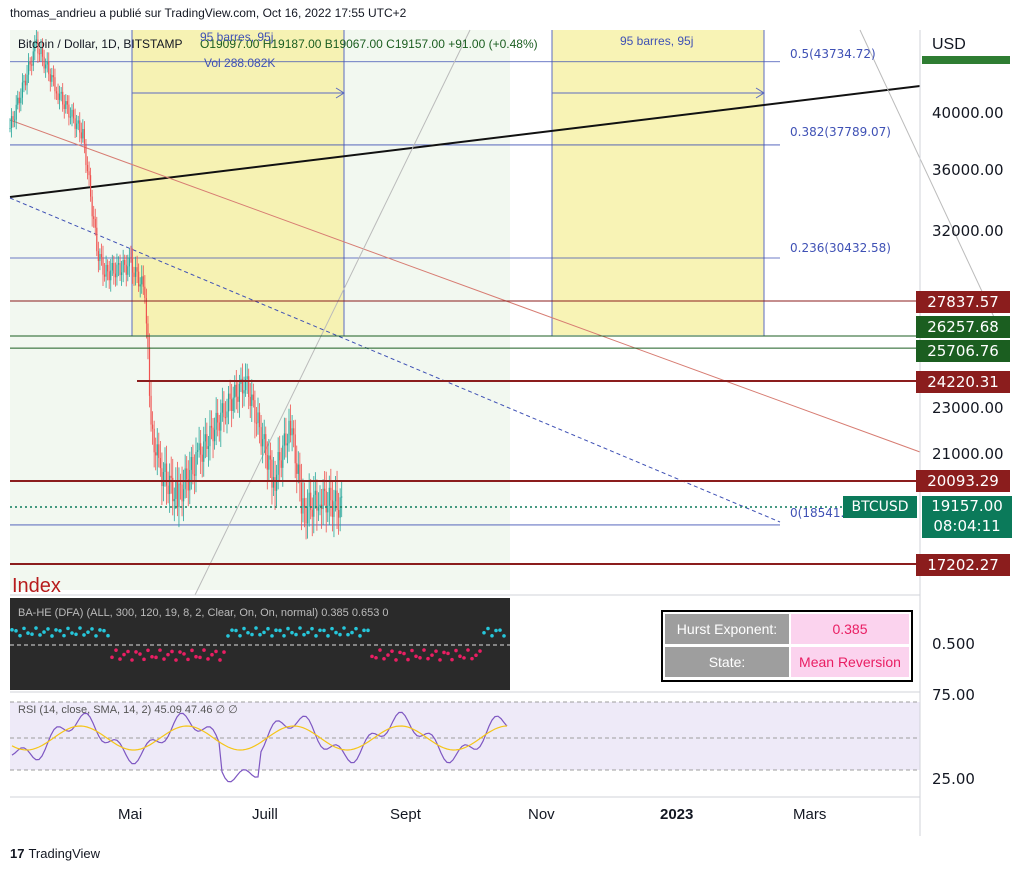 The height and width of the screenshot is (872, 1024). What do you see at coordinates (967, 526) in the screenshot?
I see `bar-countdown: 08:04:11` at bounding box center [967, 526].